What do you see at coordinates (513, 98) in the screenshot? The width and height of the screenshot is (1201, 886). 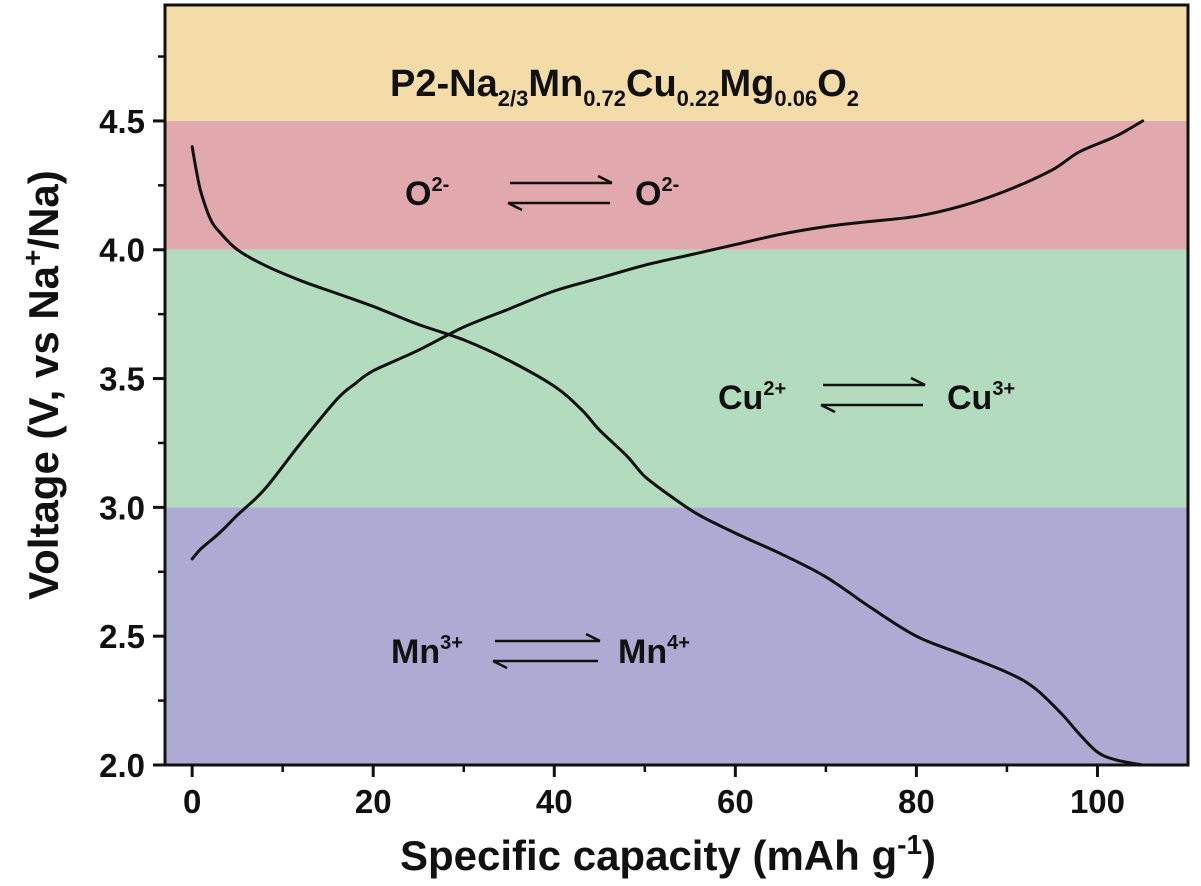 I see `title-na-sub: 2/3` at bounding box center [513, 98].